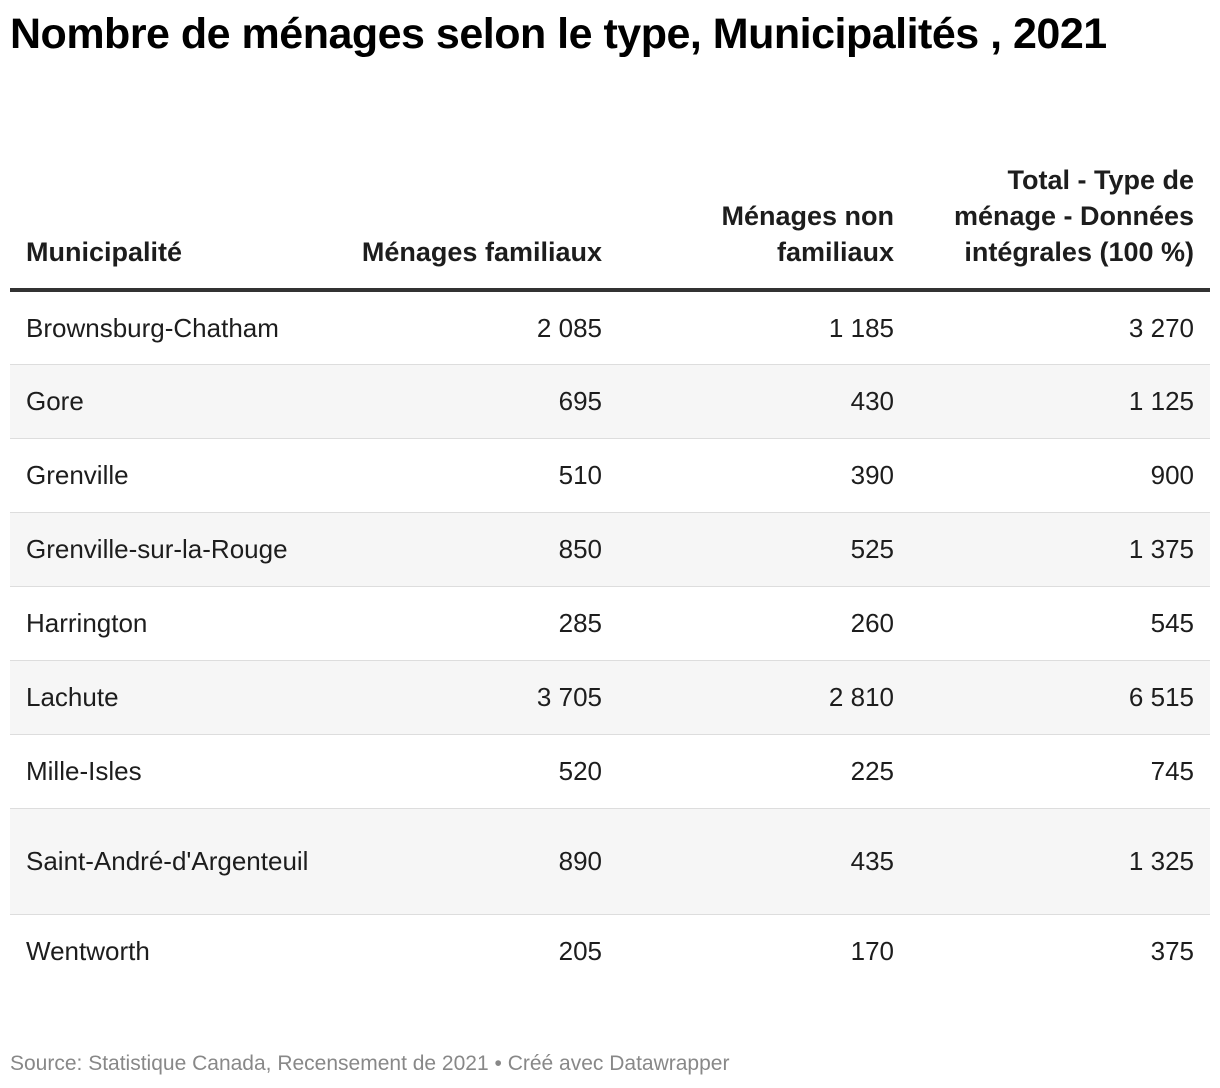 Image resolution: width=1220 pixels, height=1088 pixels. I want to click on cell-menages-non-familiaux: 170, so click(872, 951).